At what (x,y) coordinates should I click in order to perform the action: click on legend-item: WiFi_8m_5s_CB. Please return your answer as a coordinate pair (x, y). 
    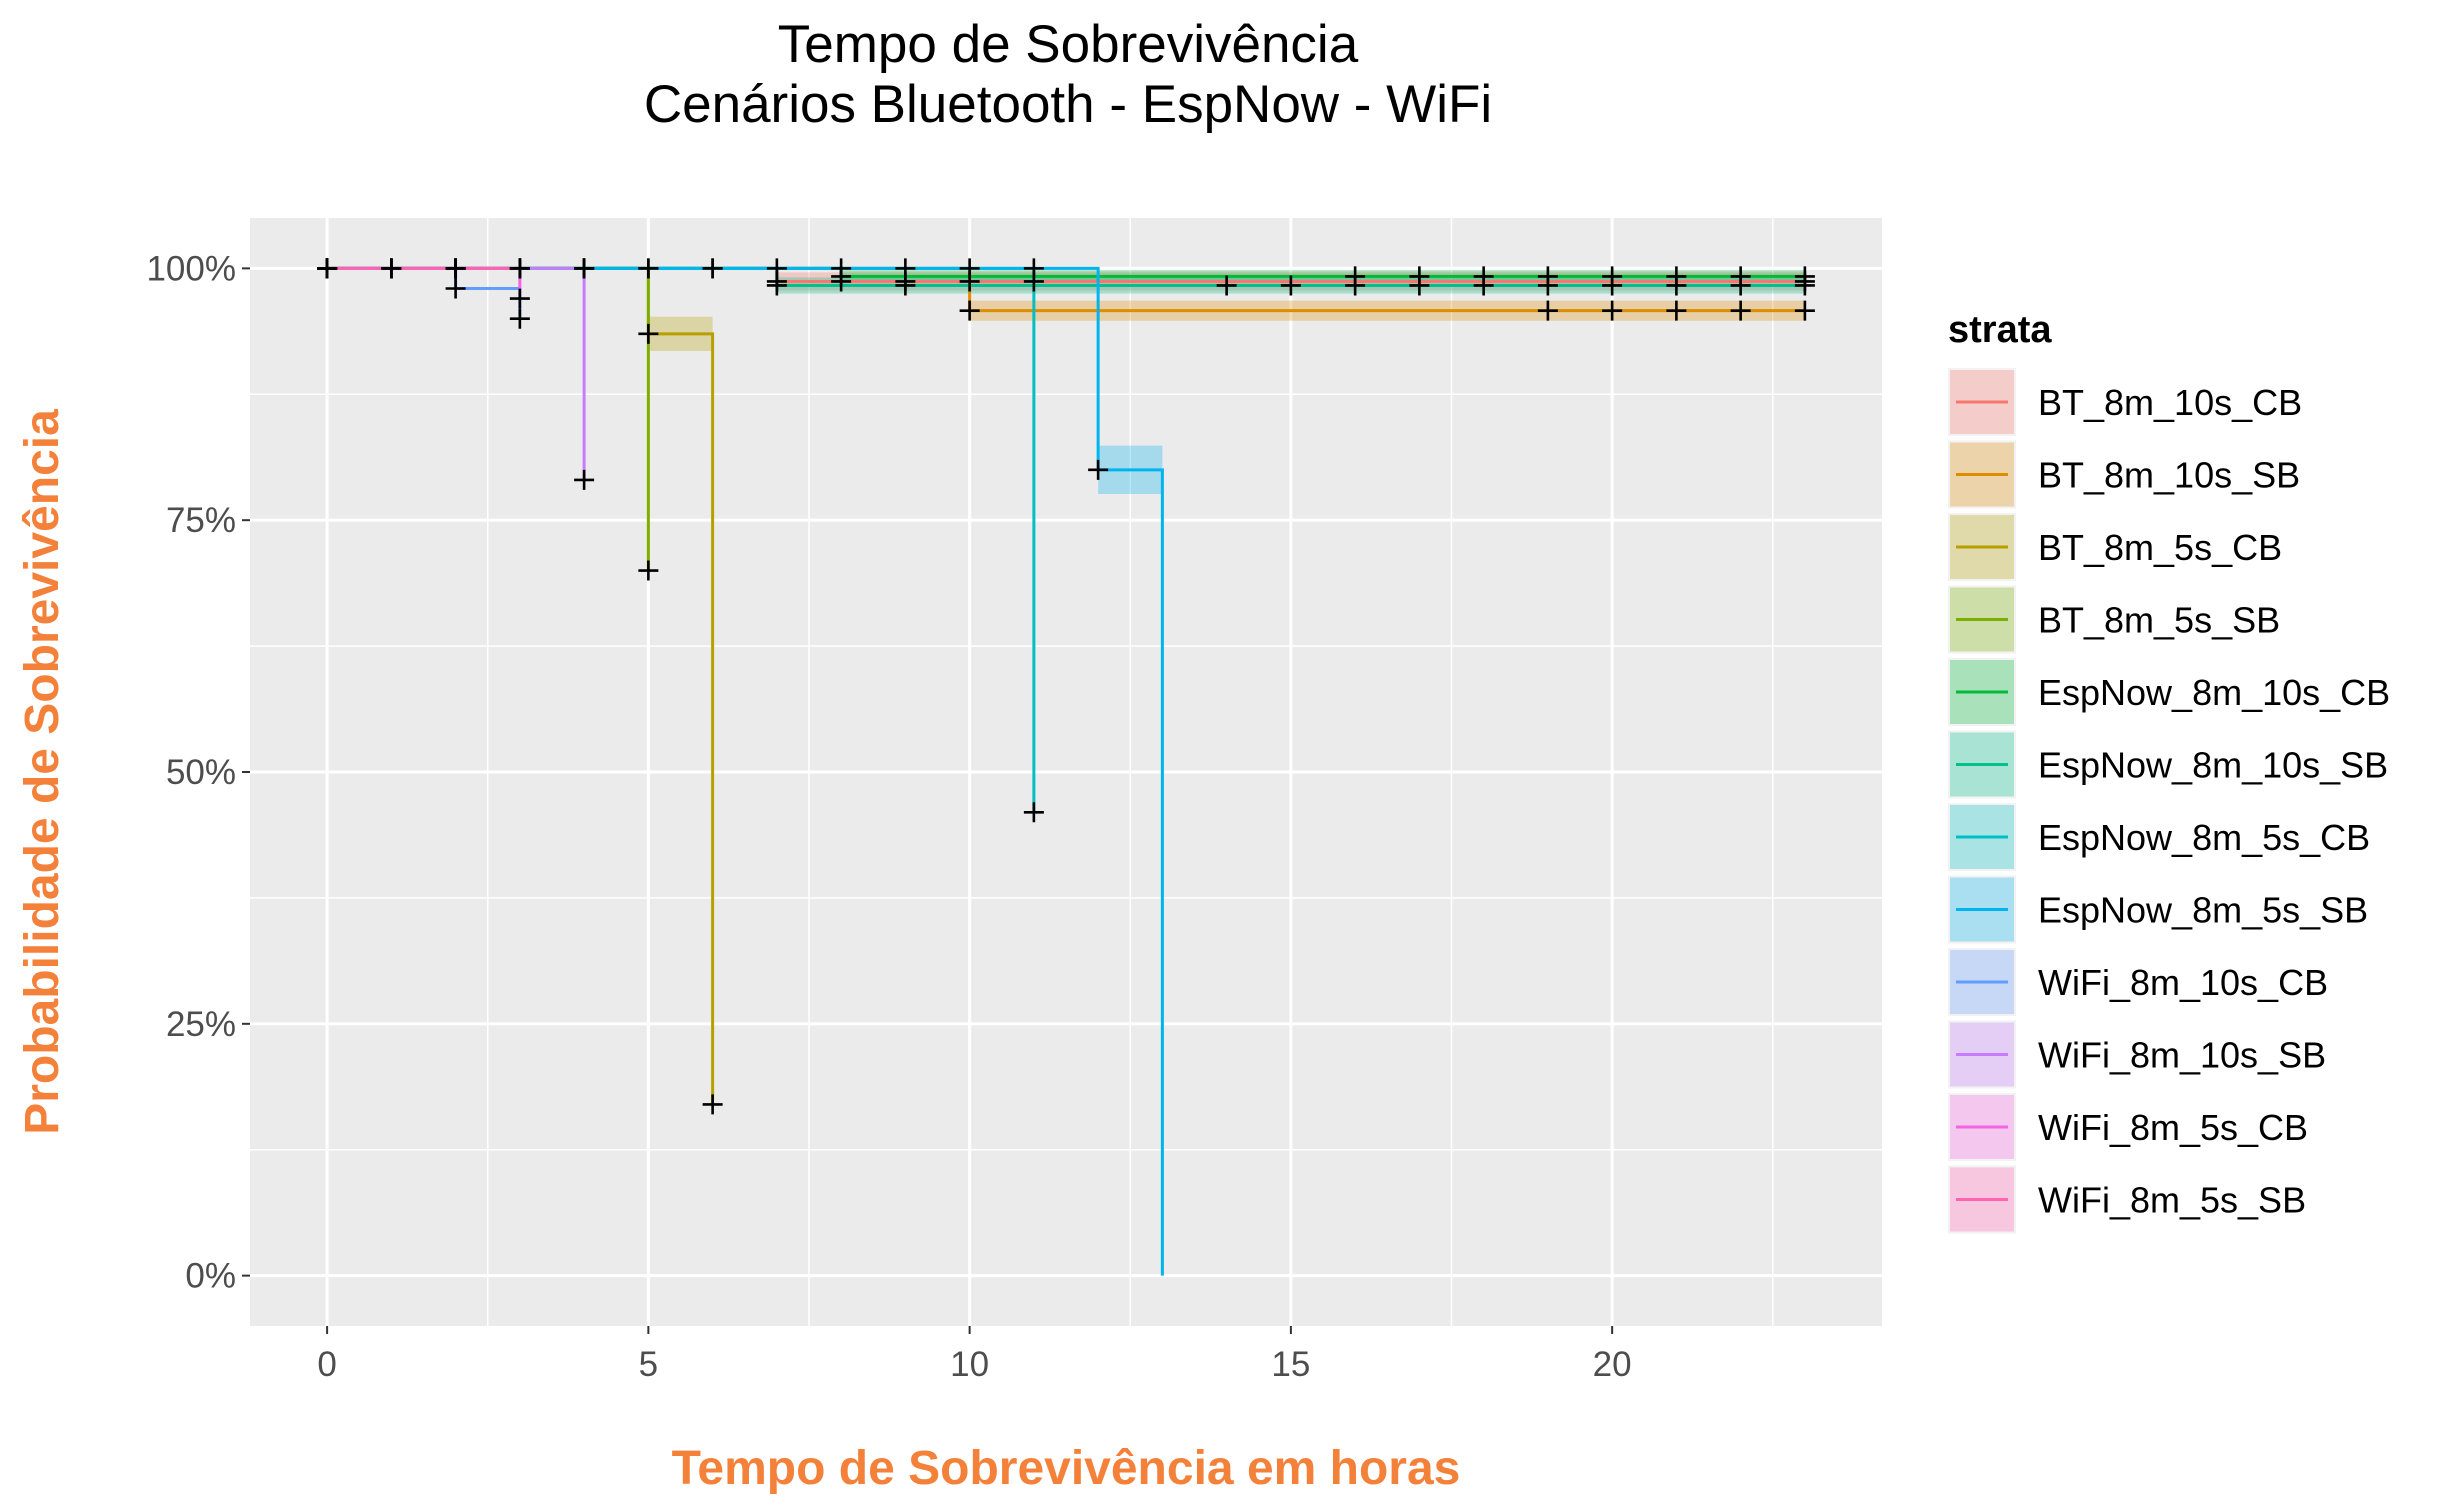
    Looking at the image, I should click on (2128, 1127).